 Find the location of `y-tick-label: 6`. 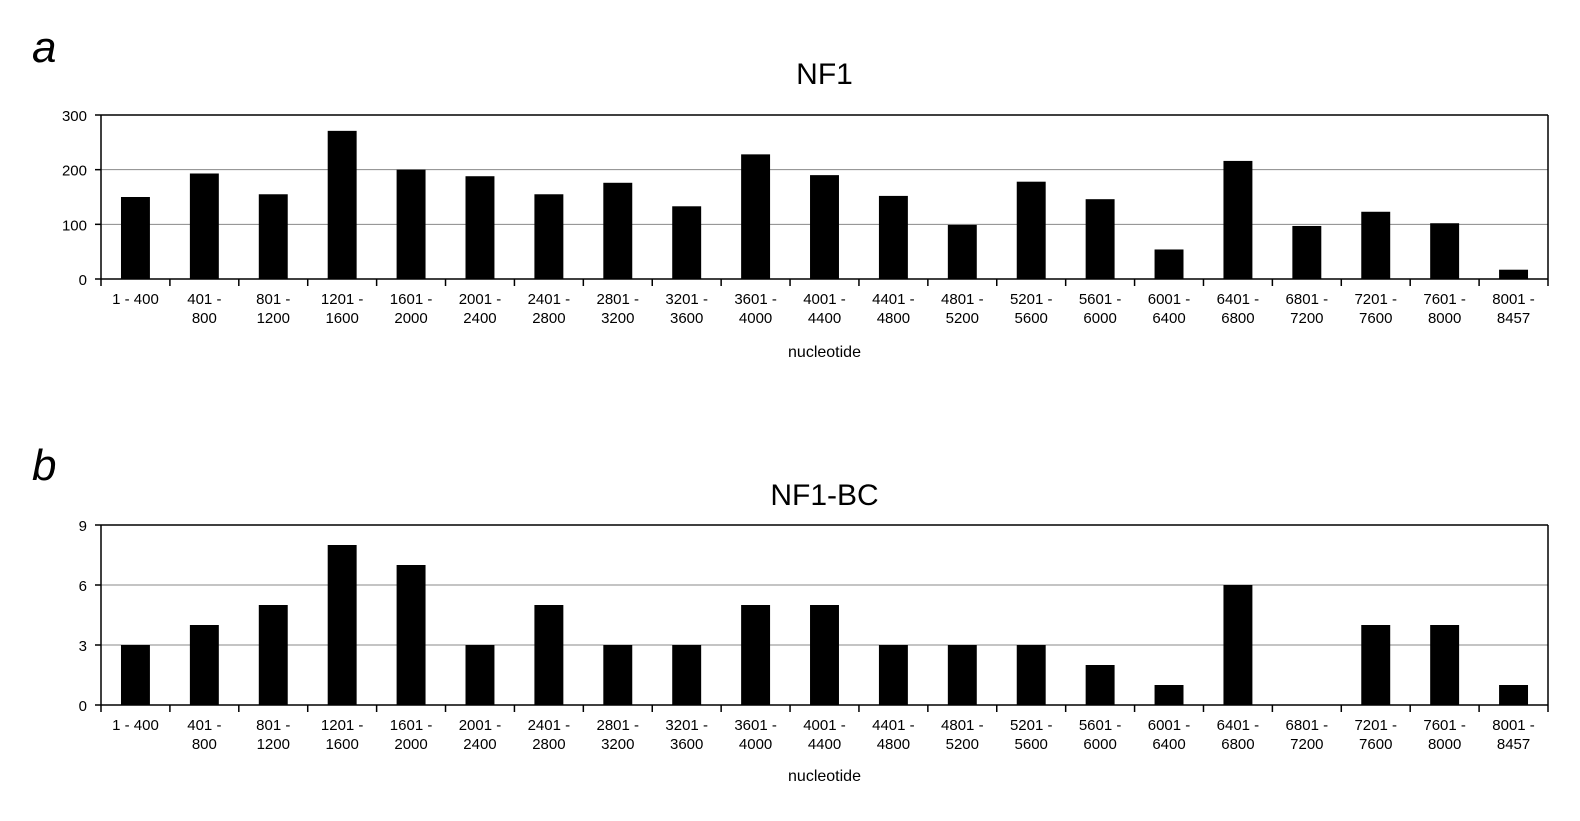

y-tick-label: 6 is located at coordinates (83, 586).